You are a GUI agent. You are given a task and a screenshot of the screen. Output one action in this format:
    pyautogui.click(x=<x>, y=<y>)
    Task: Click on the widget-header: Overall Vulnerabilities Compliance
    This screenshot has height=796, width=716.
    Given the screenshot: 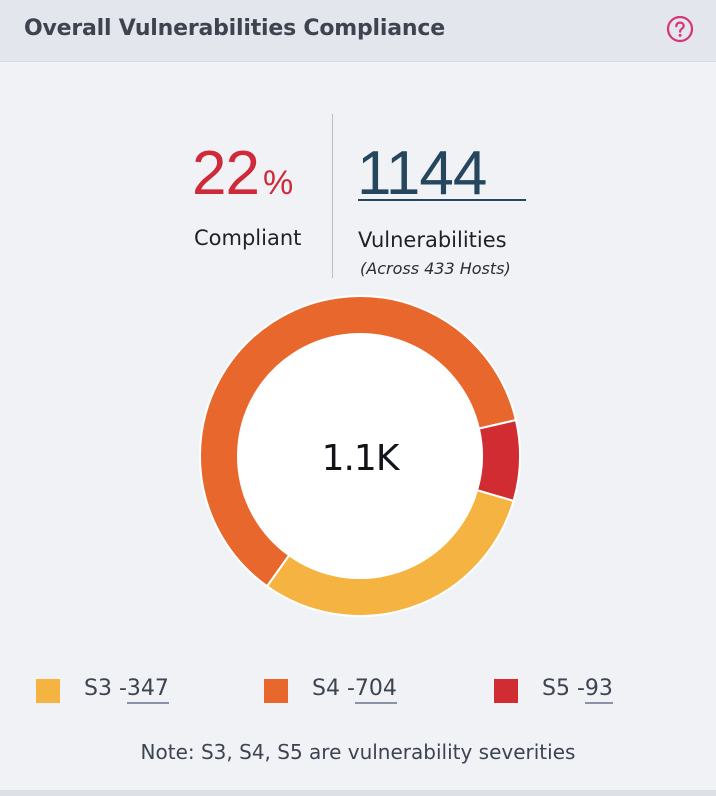 What is the action you would take?
    pyautogui.click(x=358, y=31)
    